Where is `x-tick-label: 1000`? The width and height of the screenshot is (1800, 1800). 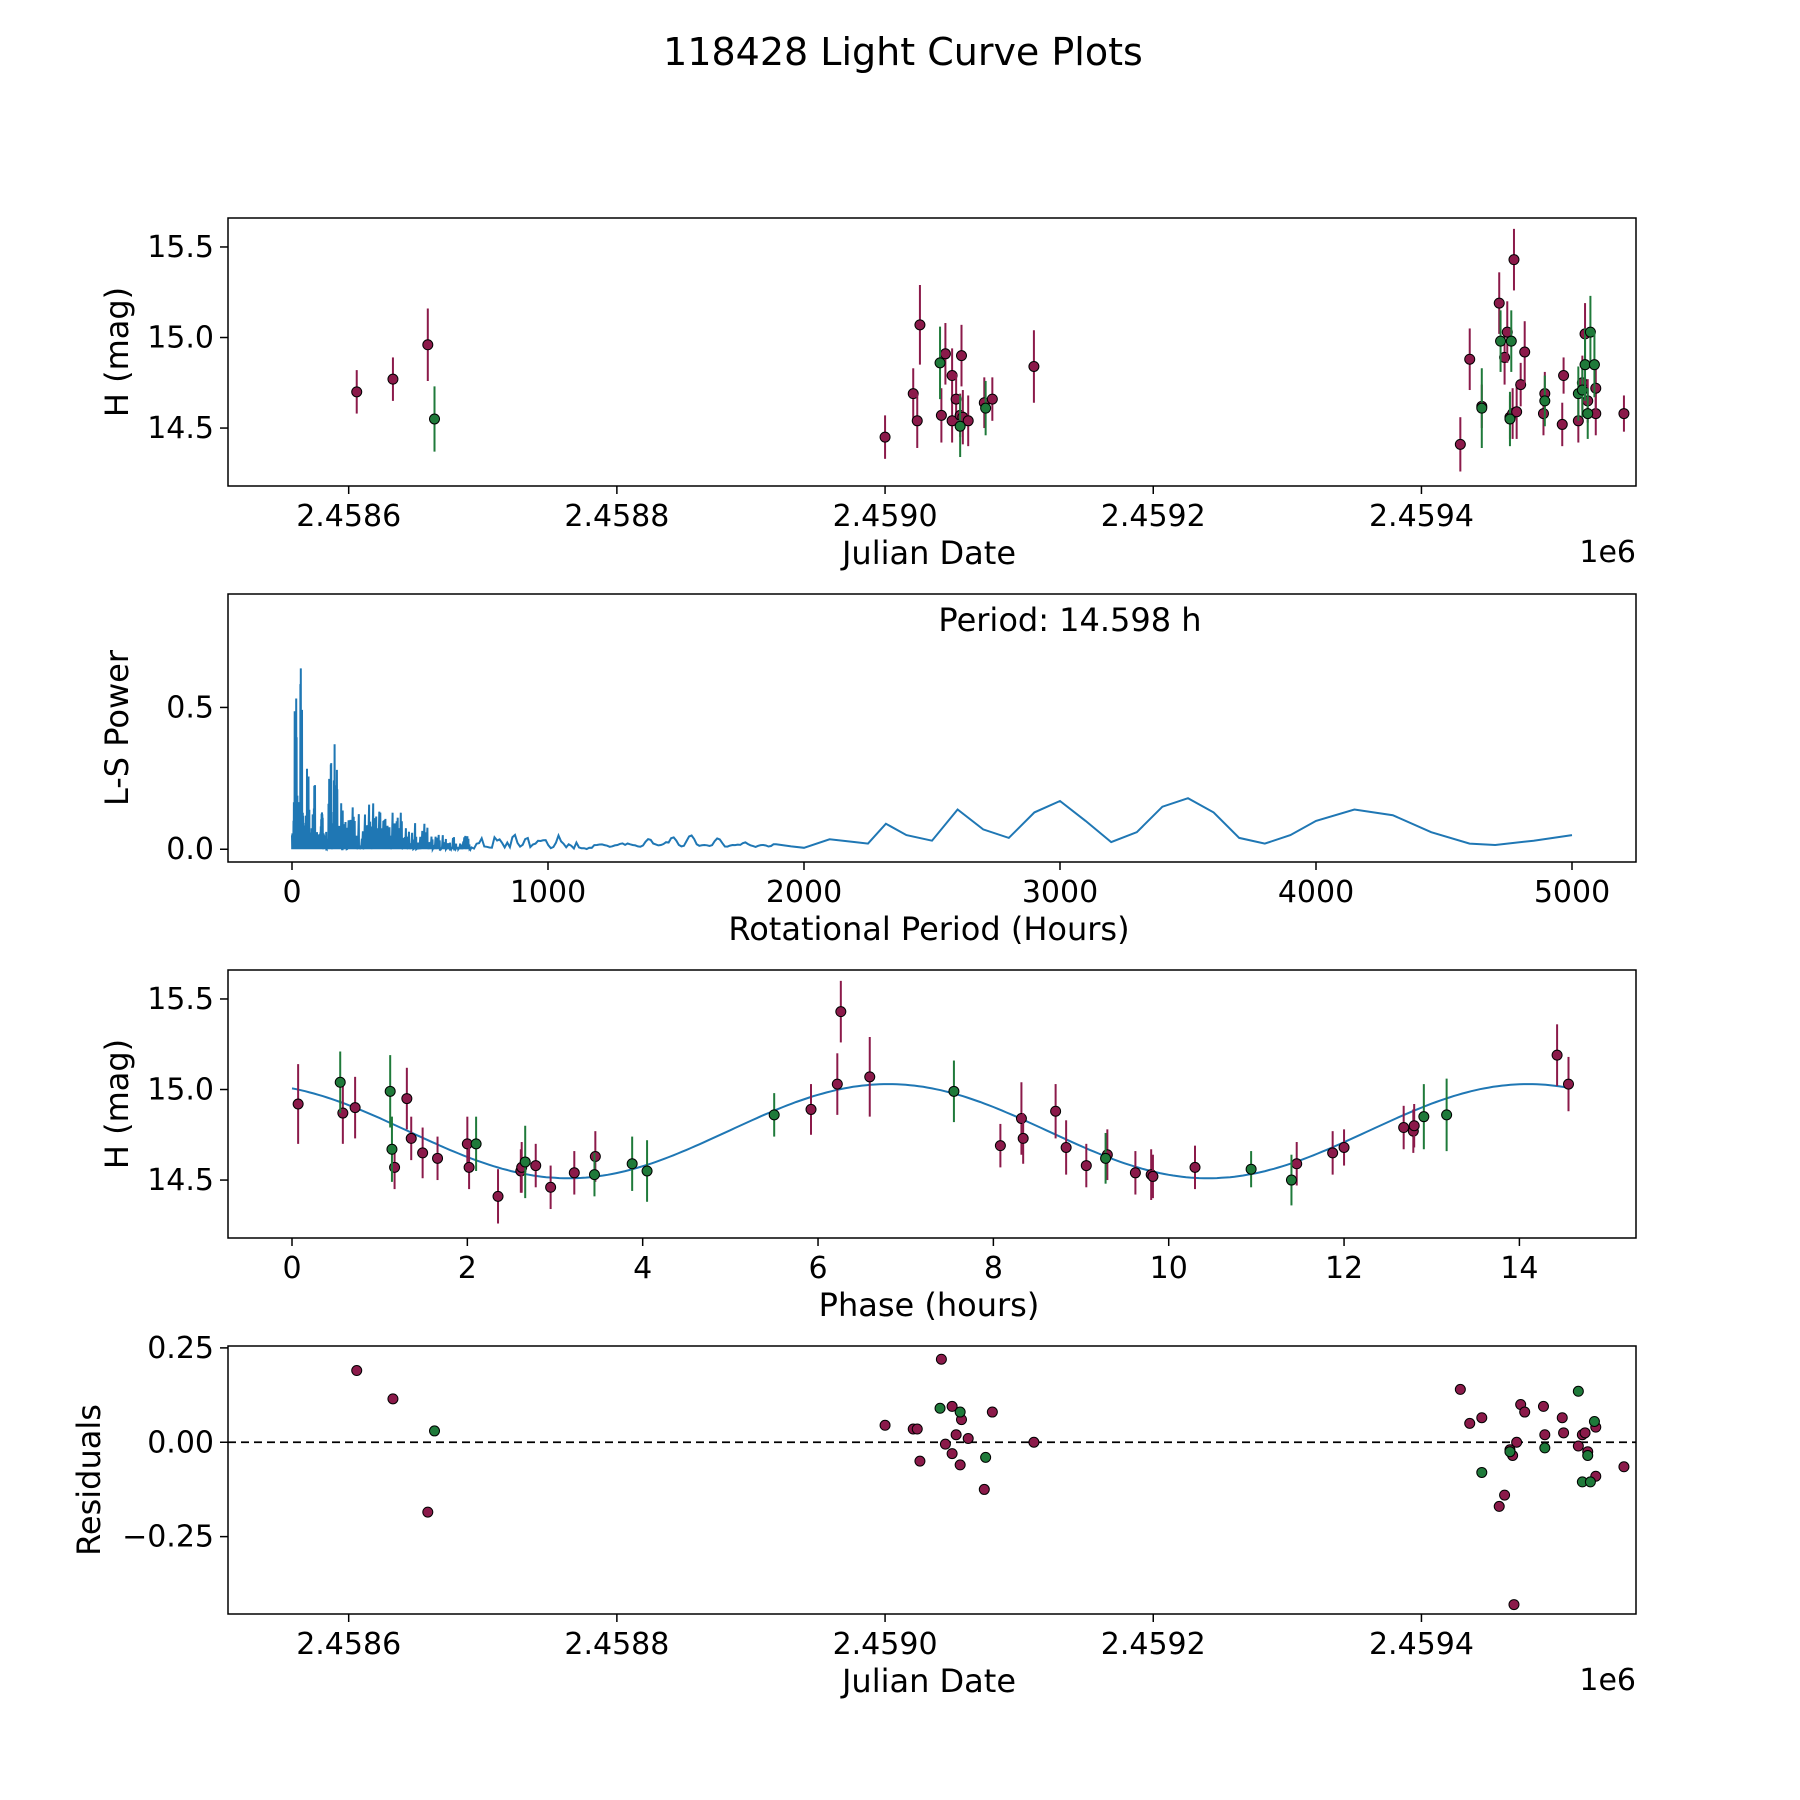
x-tick-label: 1000 is located at coordinates (548, 892).